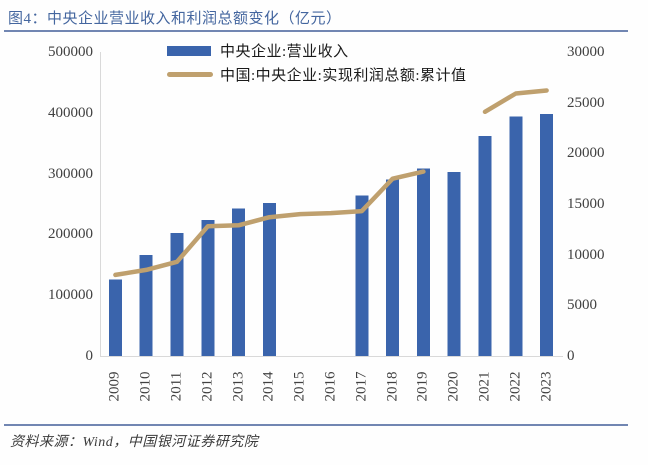 This screenshot has width=648, height=465. What do you see at coordinates (546, 386) in the screenshot?
I see `x-axis-label-2023: 2023` at bounding box center [546, 386].